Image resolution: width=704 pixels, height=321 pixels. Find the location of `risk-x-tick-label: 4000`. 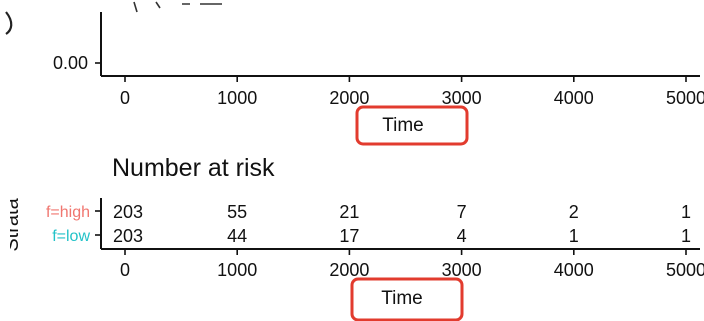

risk-x-tick-label: 4000 is located at coordinates (574, 270).